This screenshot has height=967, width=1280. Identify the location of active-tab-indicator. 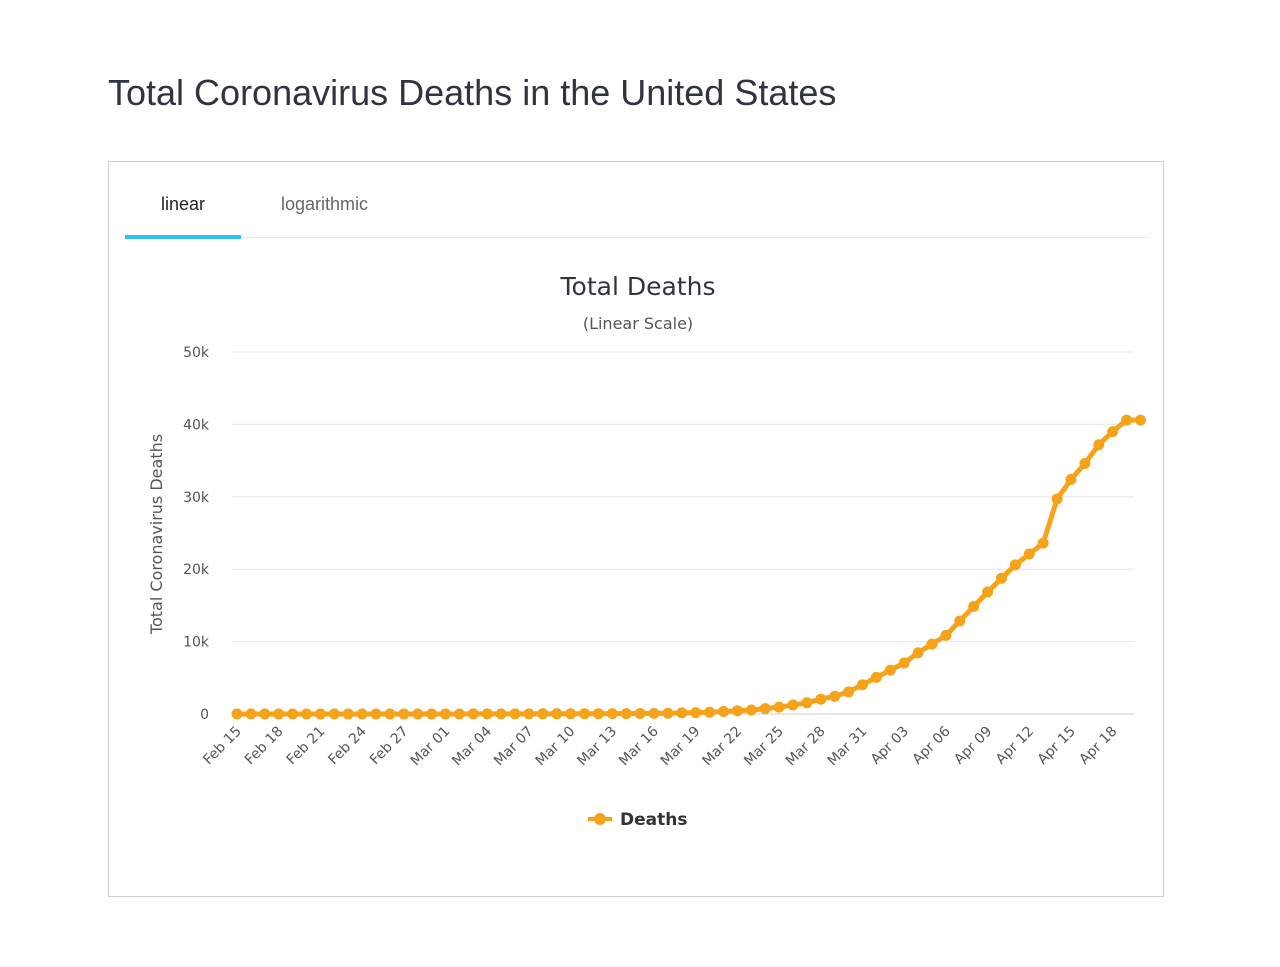
(183, 237).